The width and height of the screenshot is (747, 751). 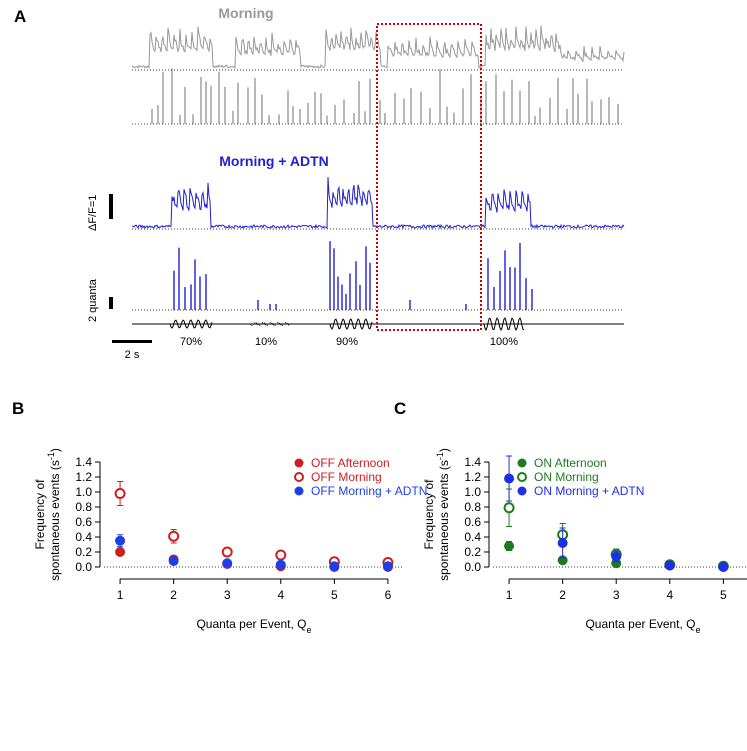 I want to click on stim-label-90: 90%, so click(x=347, y=342).